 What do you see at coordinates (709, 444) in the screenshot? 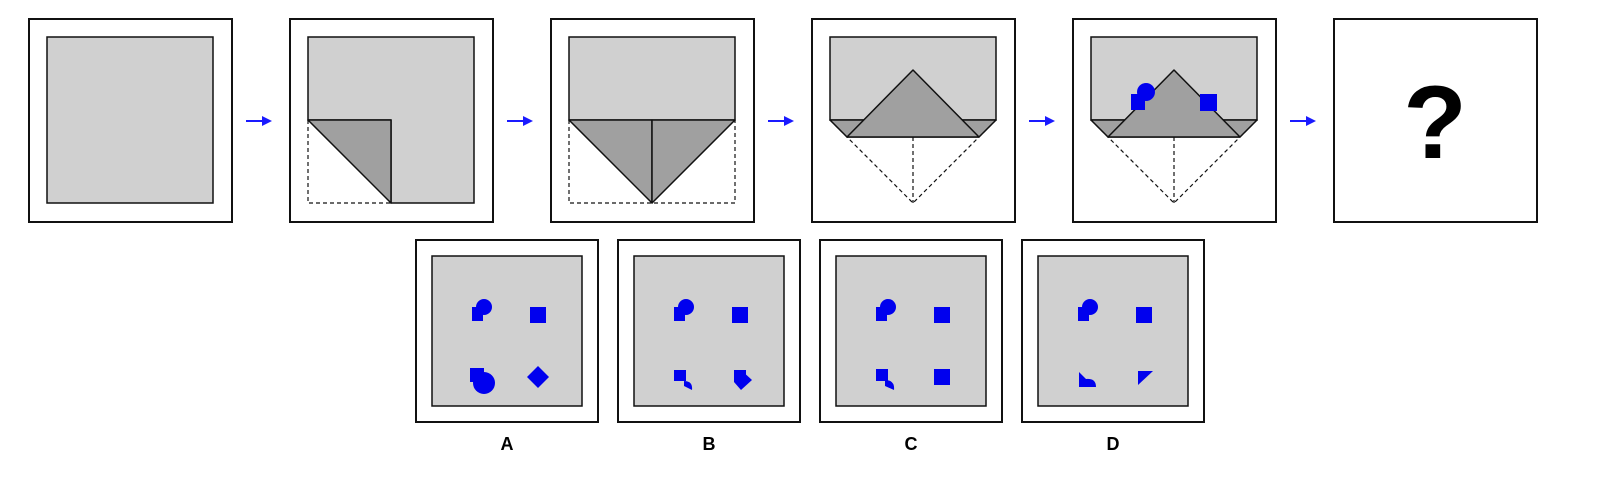
I see `option-label: B` at bounding box center [709, 444].